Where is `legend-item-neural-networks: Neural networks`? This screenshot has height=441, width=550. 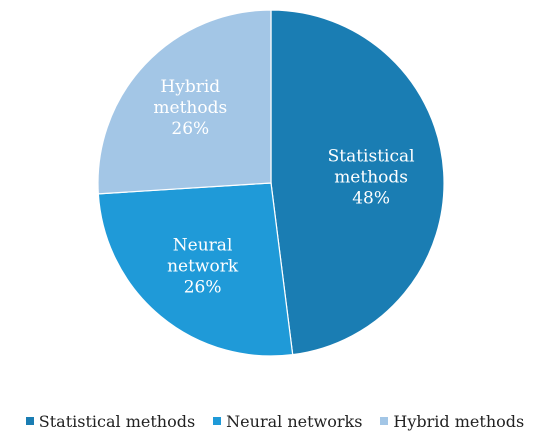
legend-item-neural-networks: Neural networks is located at coordinates (287, 421).